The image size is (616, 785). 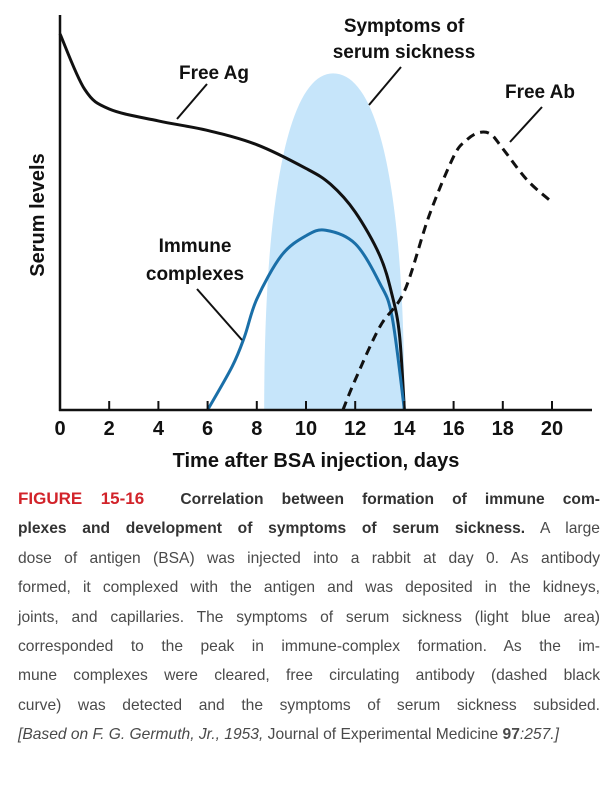 What do you see at coordinates (503, 429) in the screenshot?
I see `x-tick-label: 18` at bounding box center [503, 429].